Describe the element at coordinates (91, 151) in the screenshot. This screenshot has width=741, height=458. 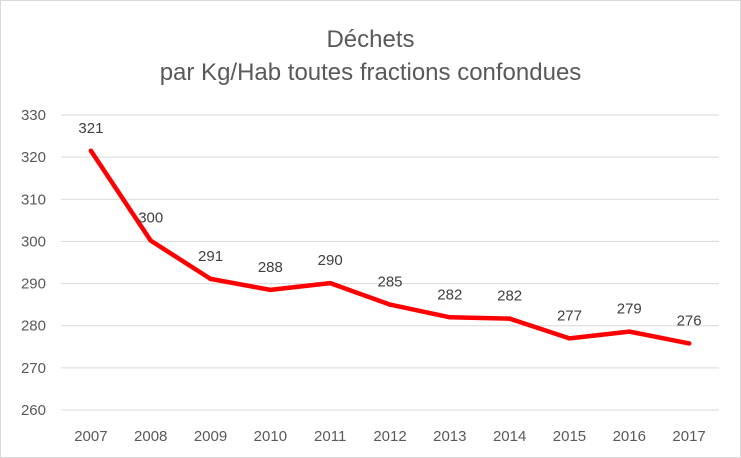
I see `data-point-2007` at that location.